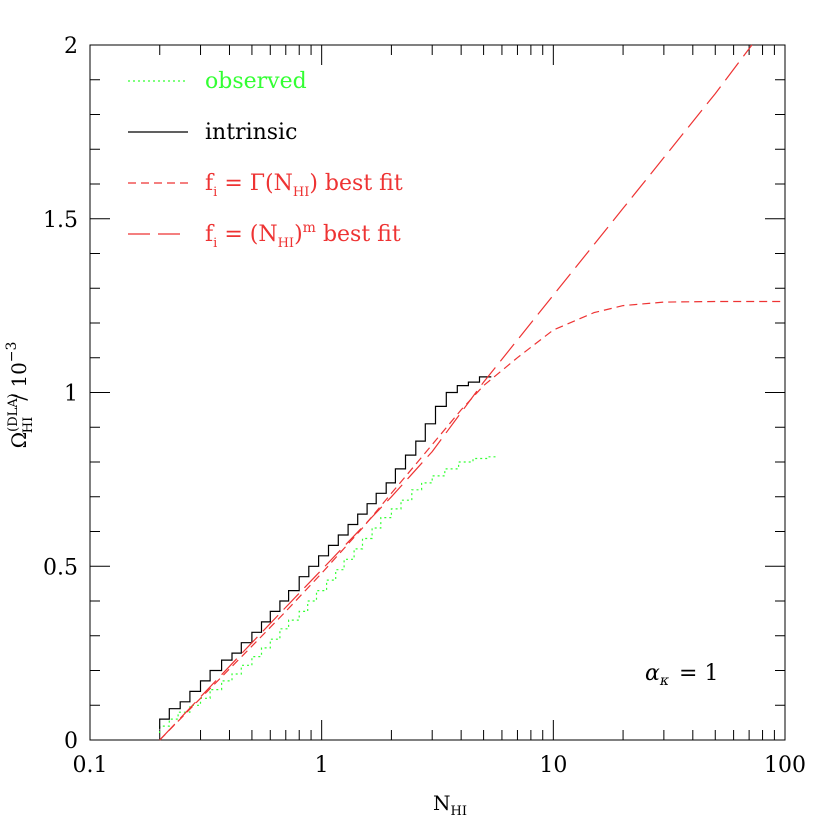  What do you see at coordinates (71, 741) in the screenshot?
I see `y-tick-label: 0` at bounding box center [71, 741].